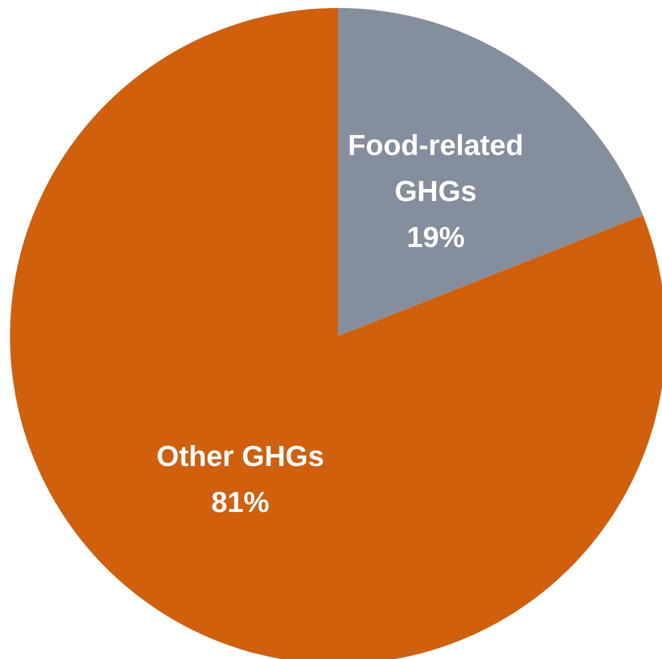  Describe the element at coordinates (240, 456) in the screenshot. I see `slice-label: Other GHGs` at that location.